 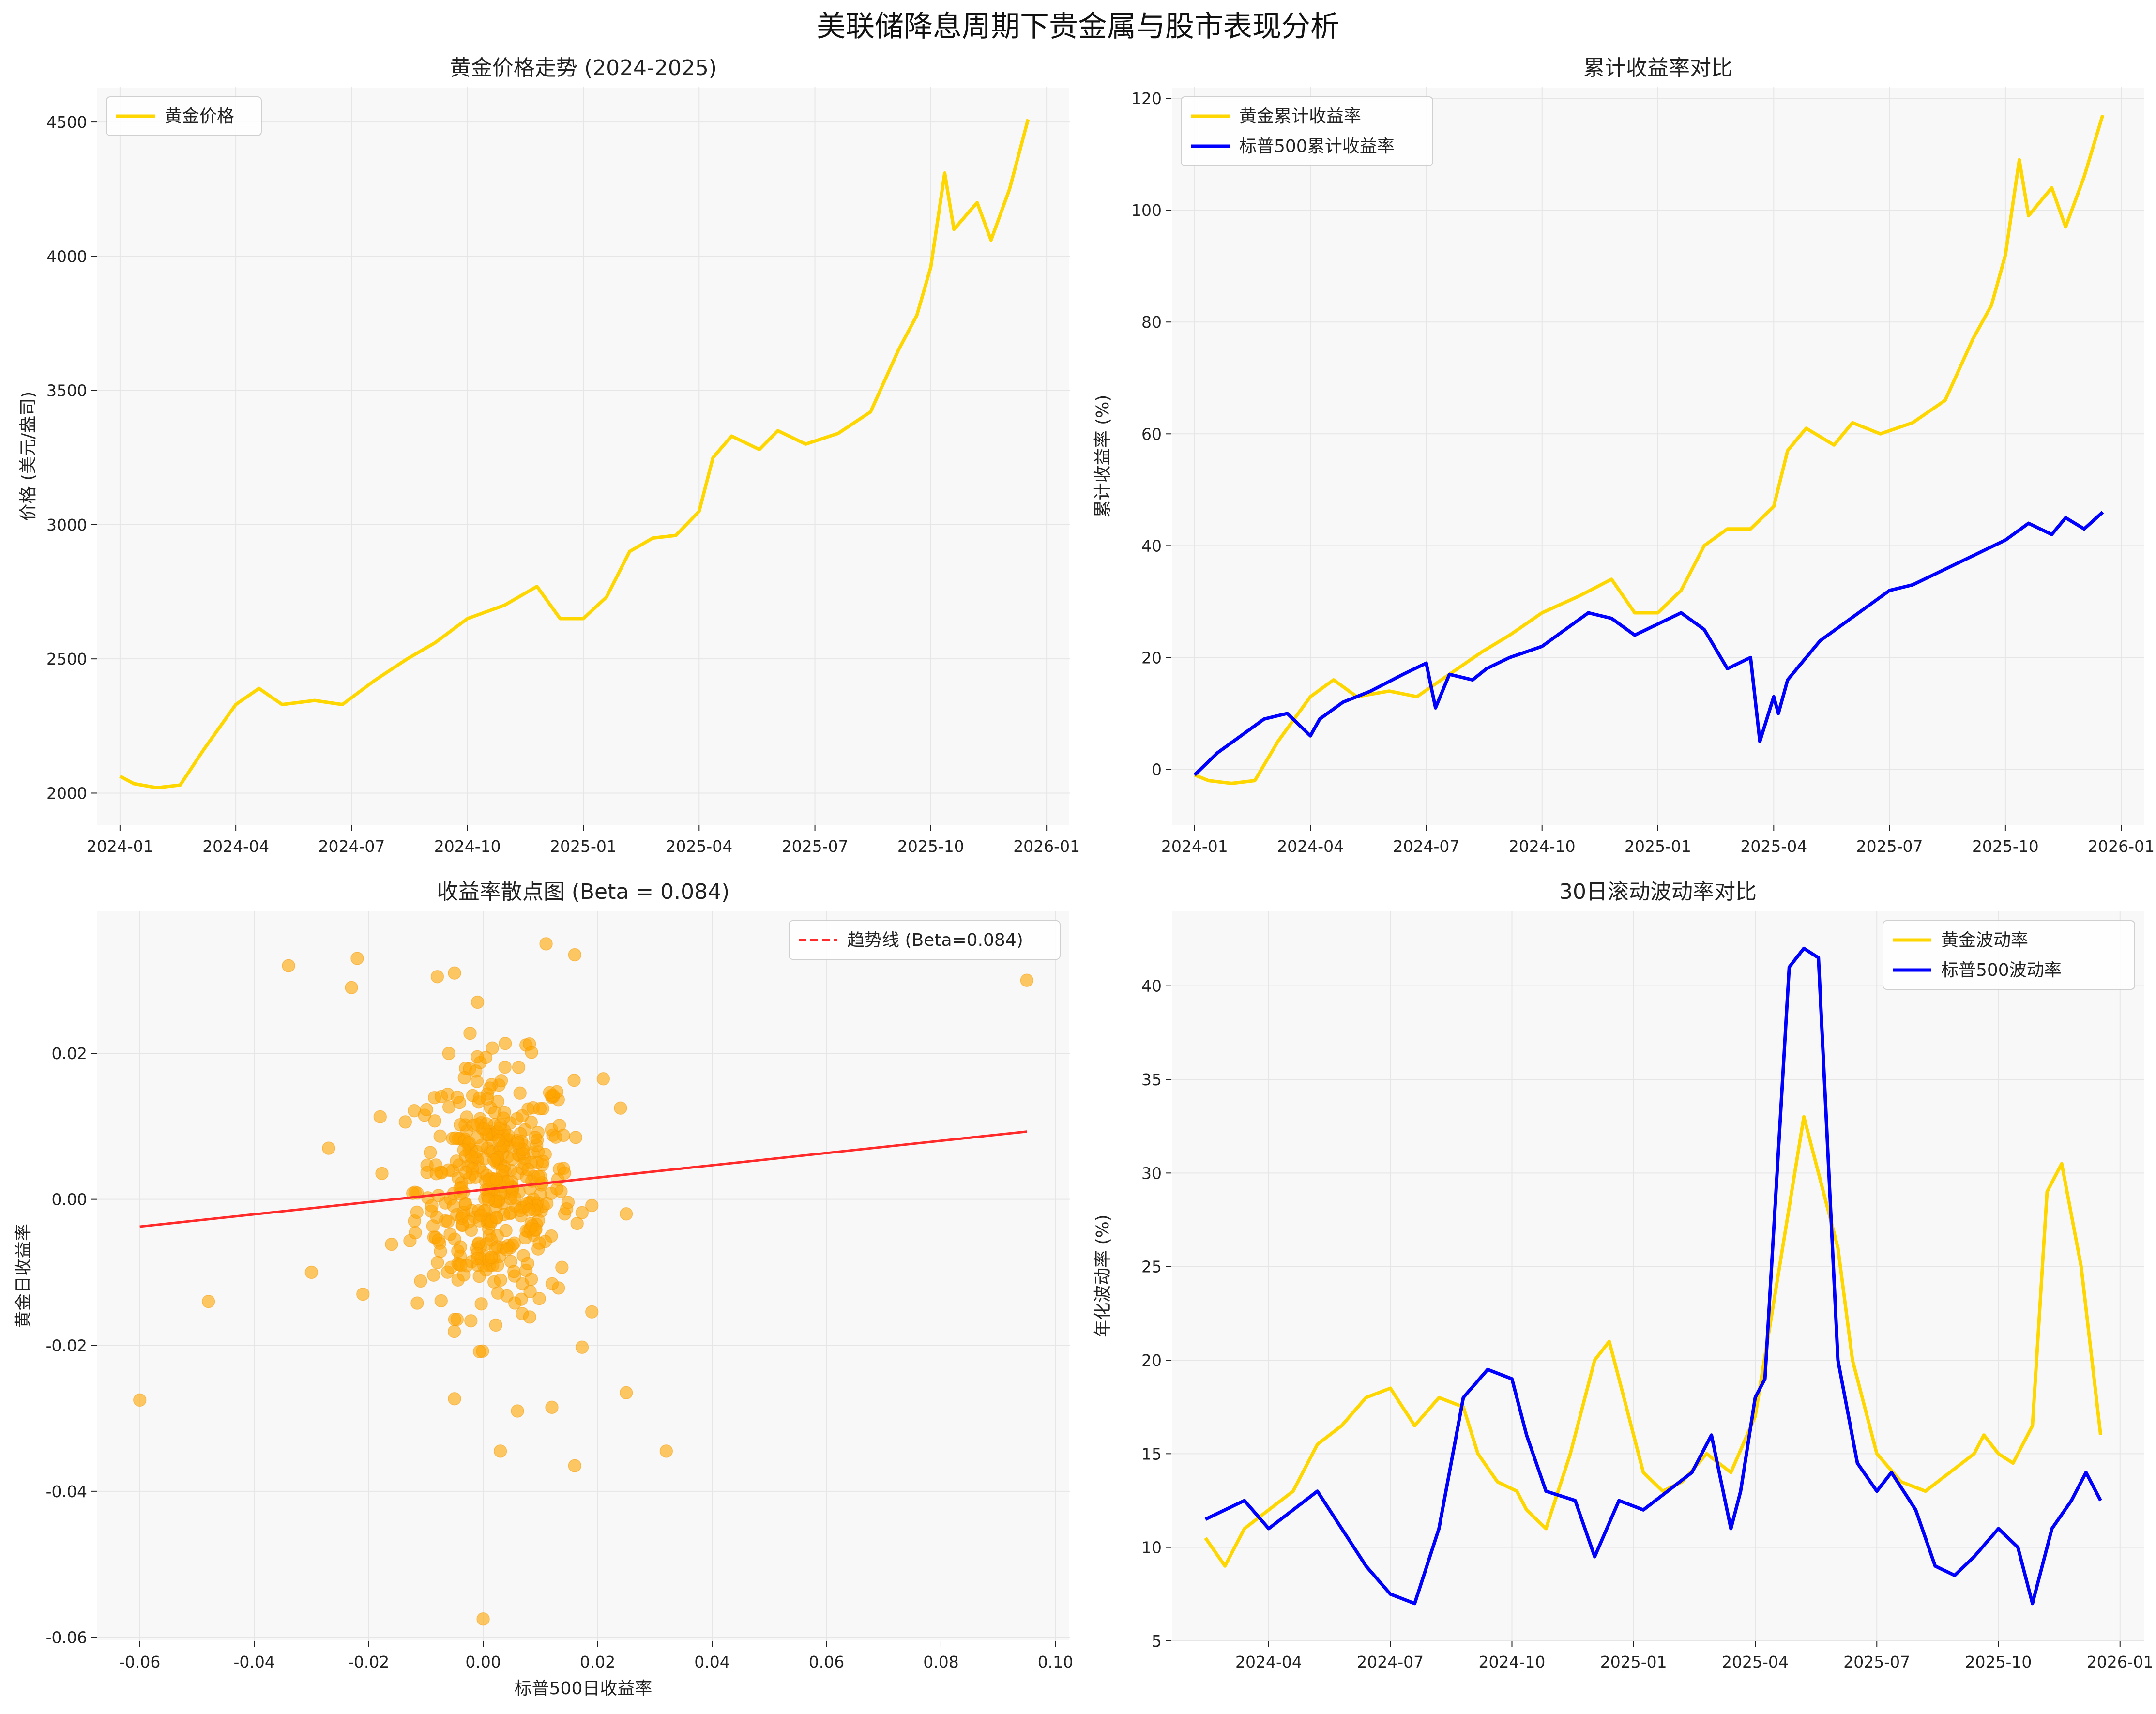 What do you see at coordinates (2121, 1662) in the screenshot?
I see `x-tick-label: 2026-01` at bounding box center [2121, 1662].